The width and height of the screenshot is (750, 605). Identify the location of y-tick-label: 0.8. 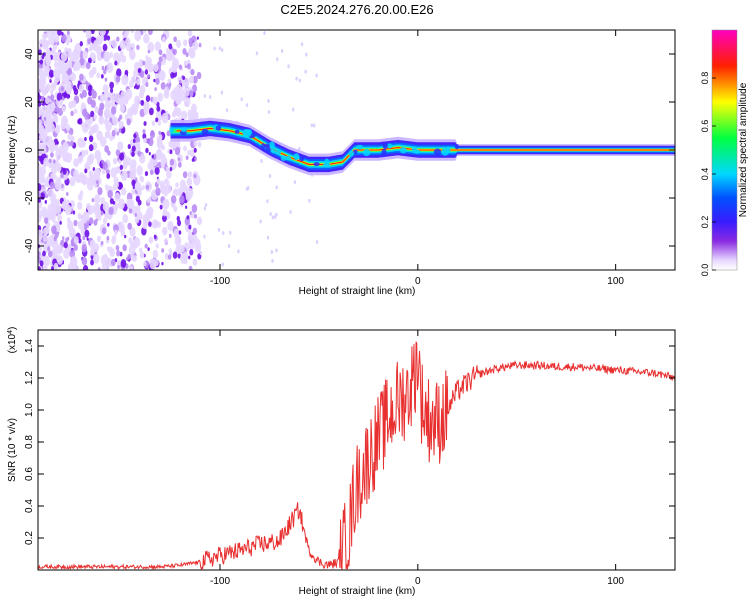
(29, 442).